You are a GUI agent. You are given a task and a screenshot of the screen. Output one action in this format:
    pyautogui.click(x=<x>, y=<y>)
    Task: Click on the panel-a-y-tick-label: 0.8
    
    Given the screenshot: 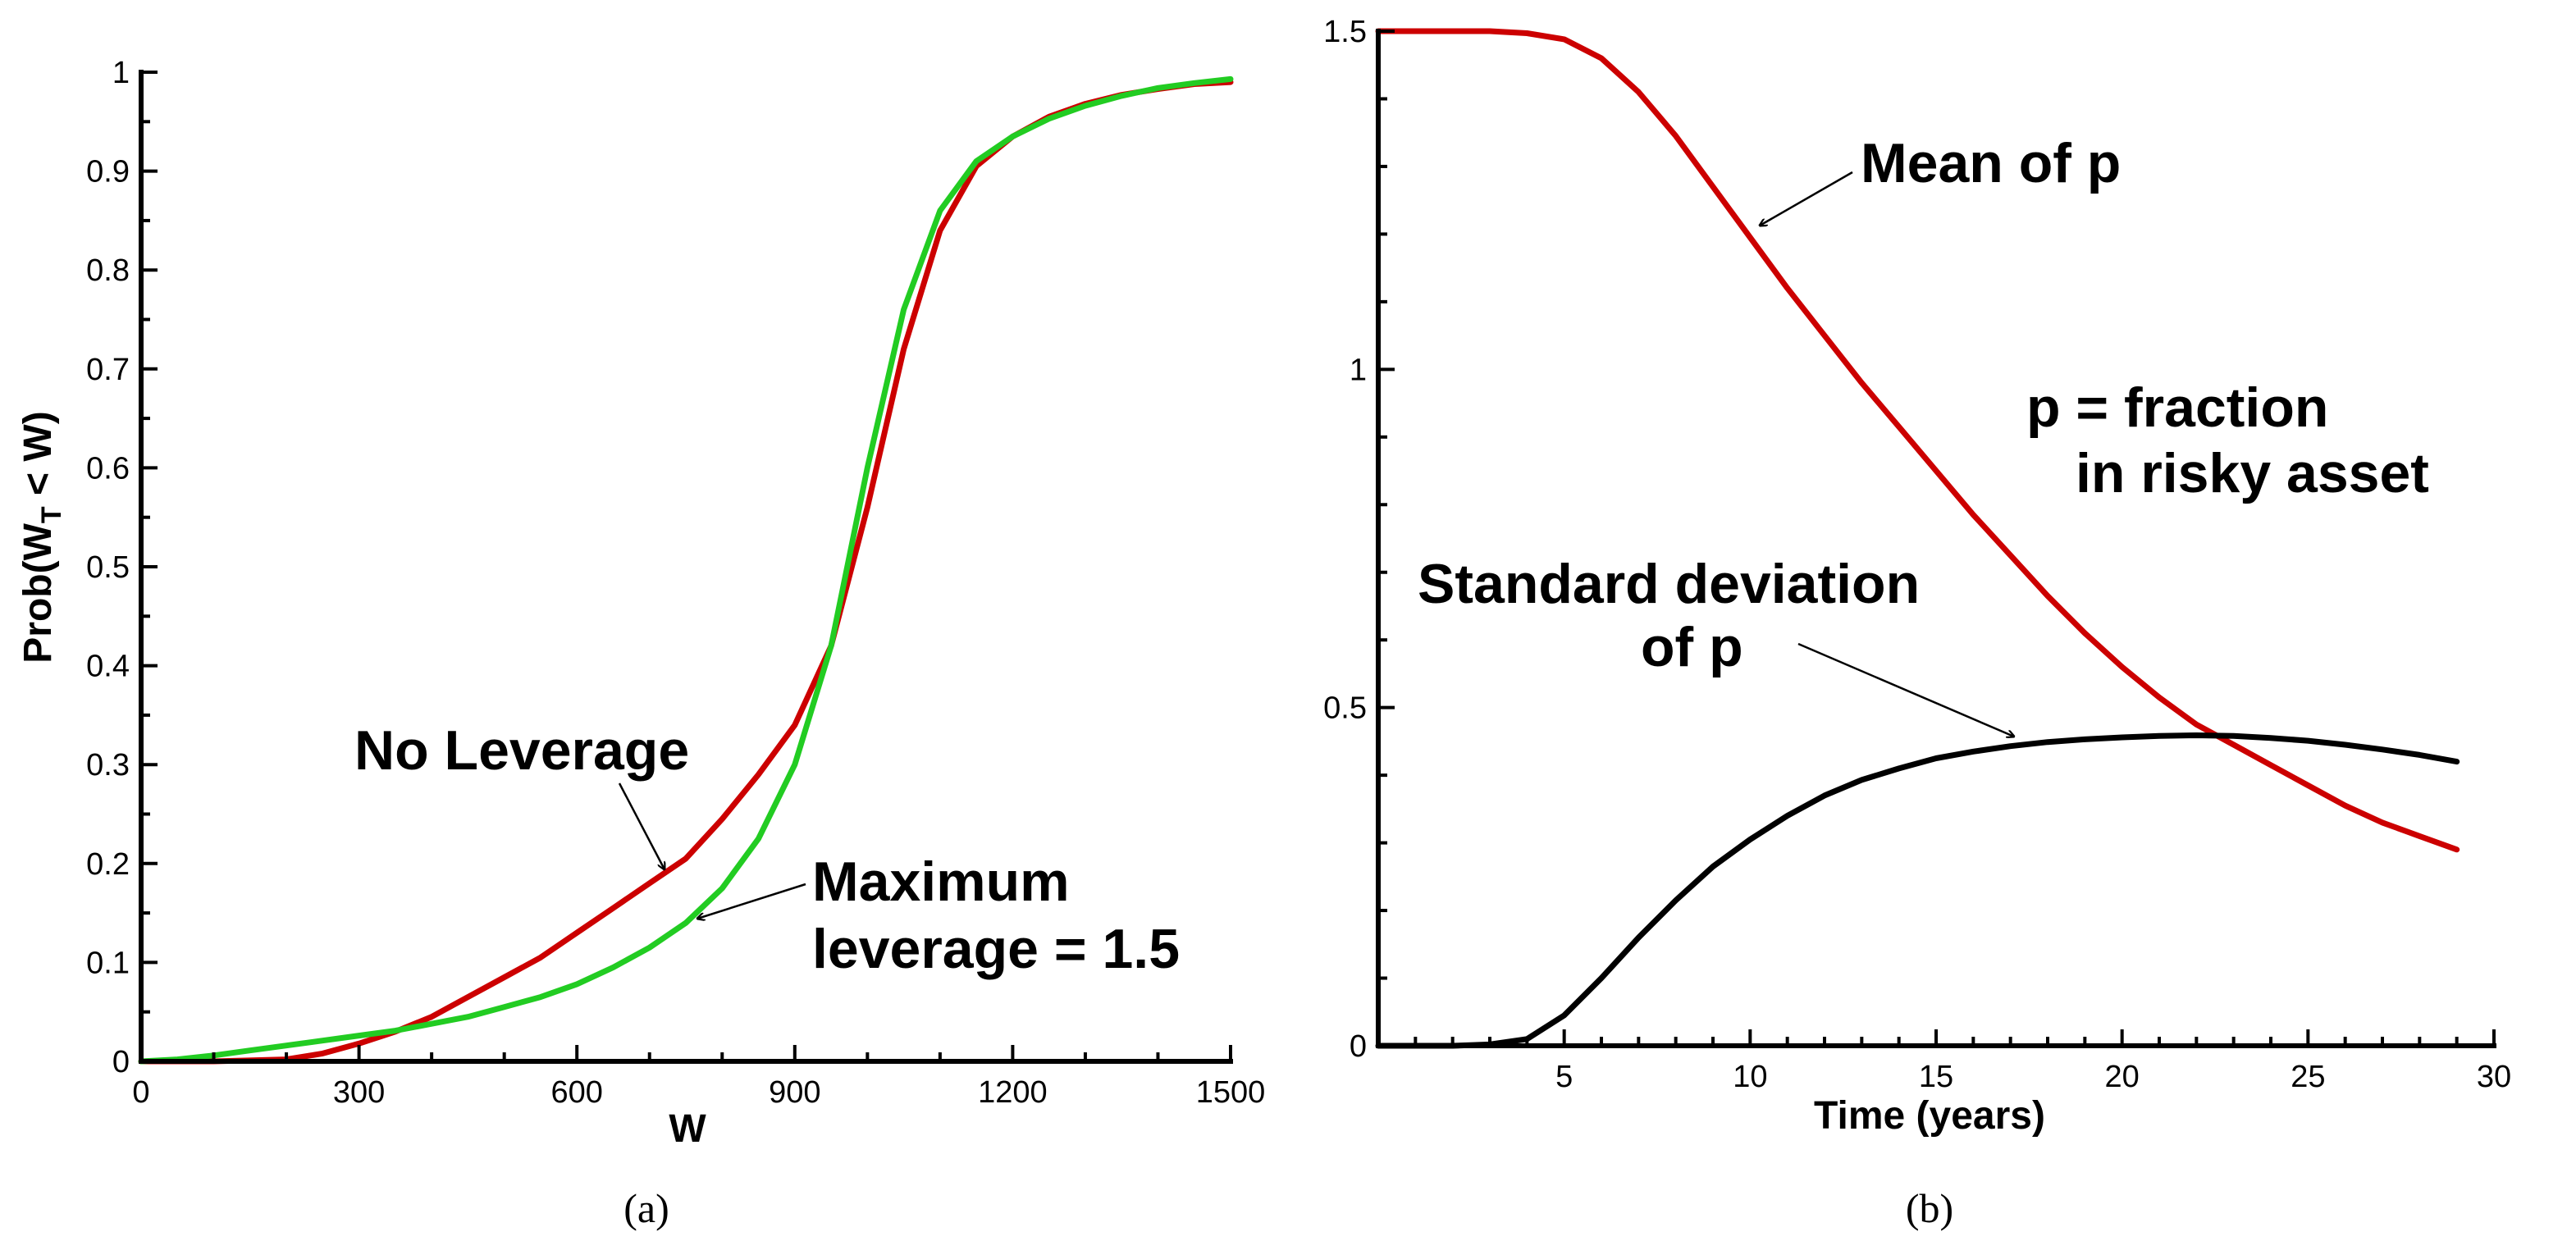 What is the action you would take?
    pyautogui.click(x=108, y=271)
    